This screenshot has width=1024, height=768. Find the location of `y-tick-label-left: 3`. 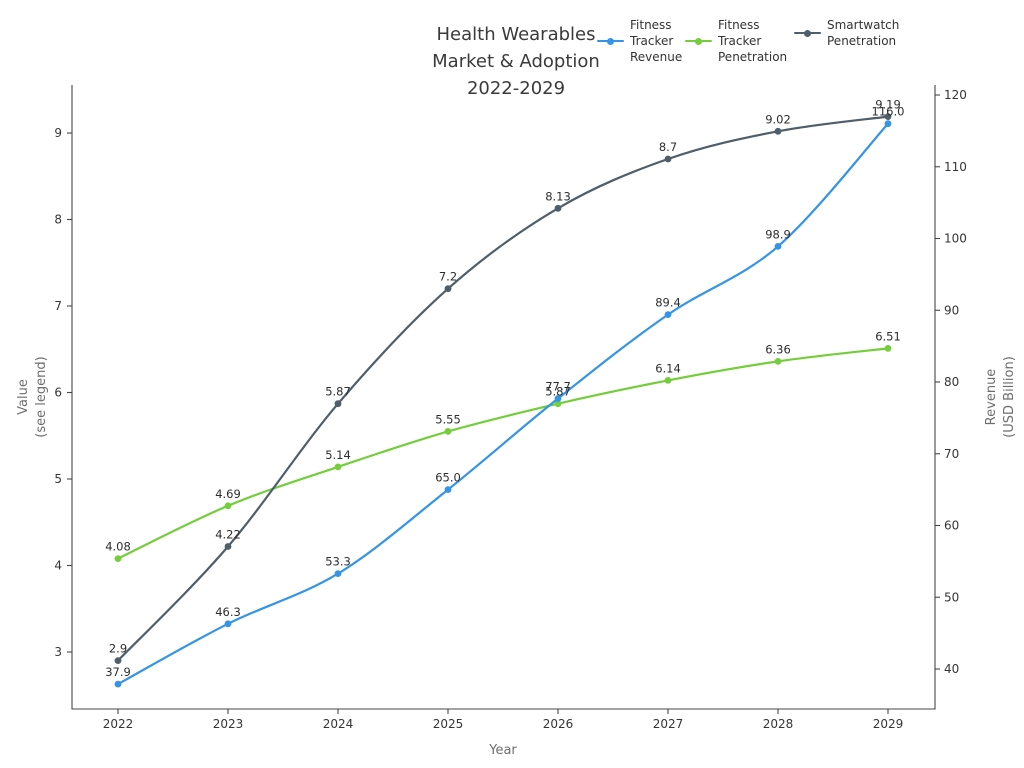

y-tick-label-left: 3 is located at coordinates (58, 652).